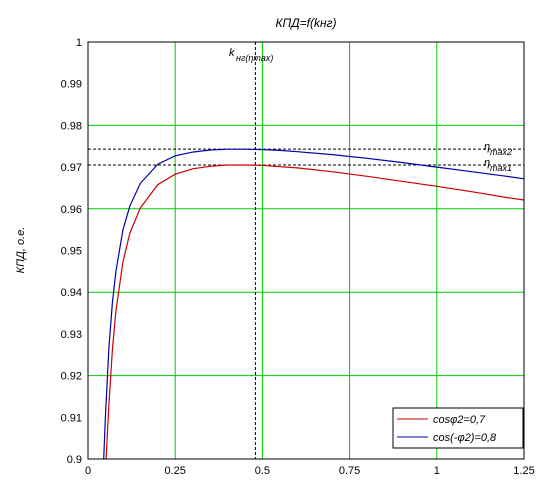 The height and width of the screenshot is (498, 555). What do you see at coordinates (465, 438) in the screenshot?
I see `legend-label-series-2: cos(-φ2)=0,8` at bounding box center [465, 438].